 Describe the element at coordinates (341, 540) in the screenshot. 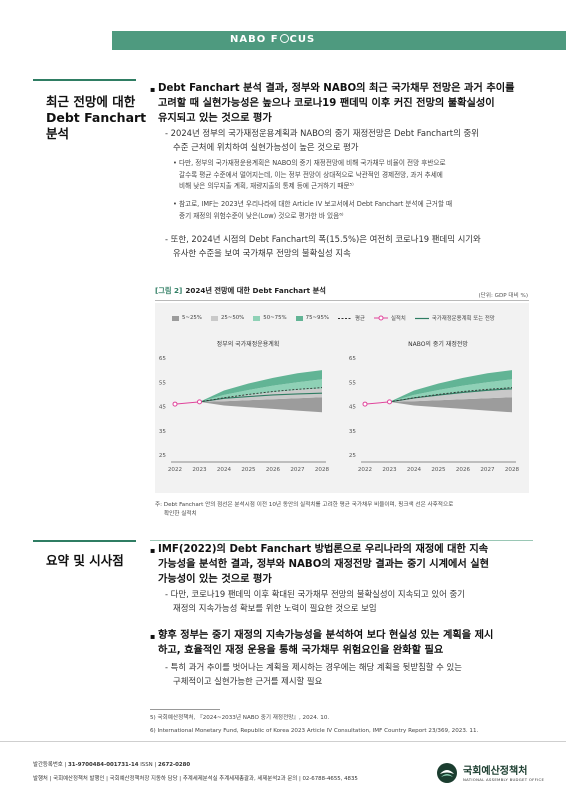

I see `section-divider-2-long` at that location.